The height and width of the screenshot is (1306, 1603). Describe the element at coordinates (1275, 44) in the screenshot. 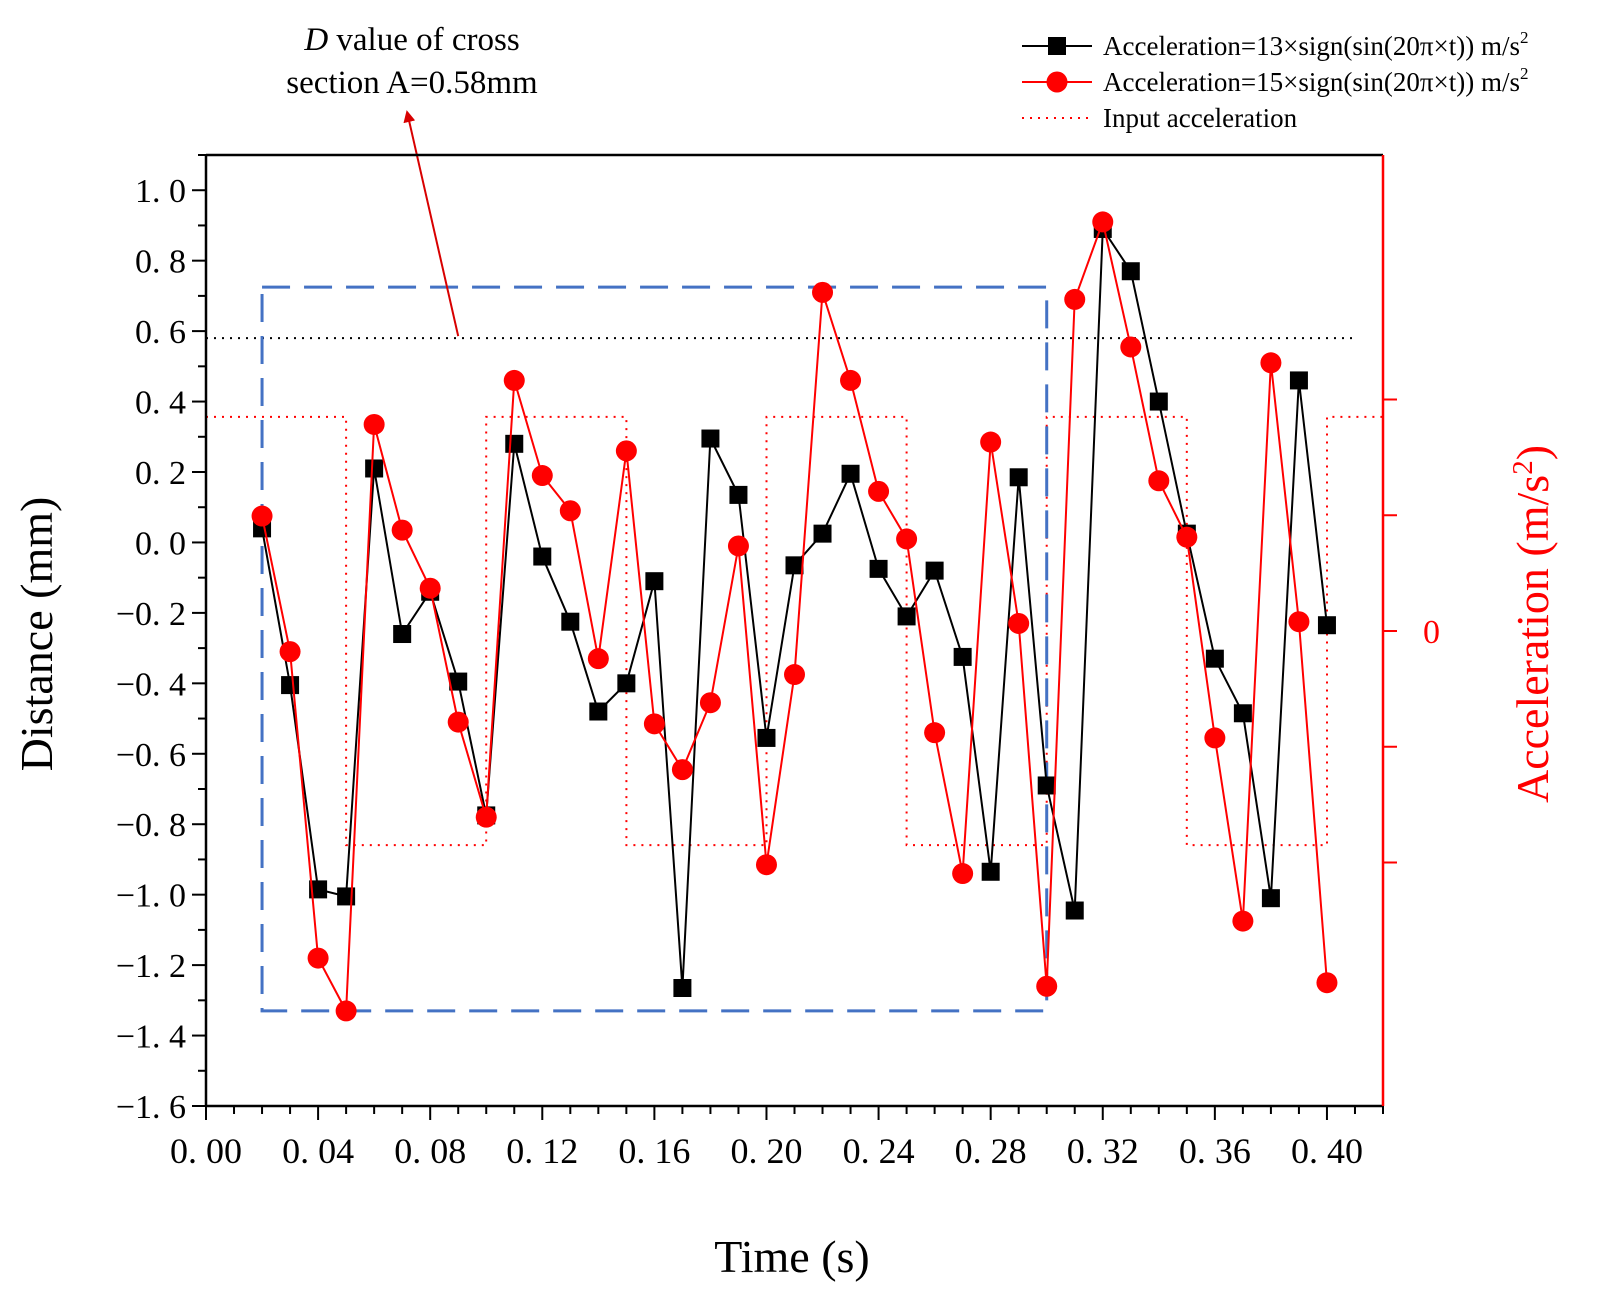

I see `legend-item-series-13: Acceleration=13×sign(sin(20π×t)) m/s2` at that location.